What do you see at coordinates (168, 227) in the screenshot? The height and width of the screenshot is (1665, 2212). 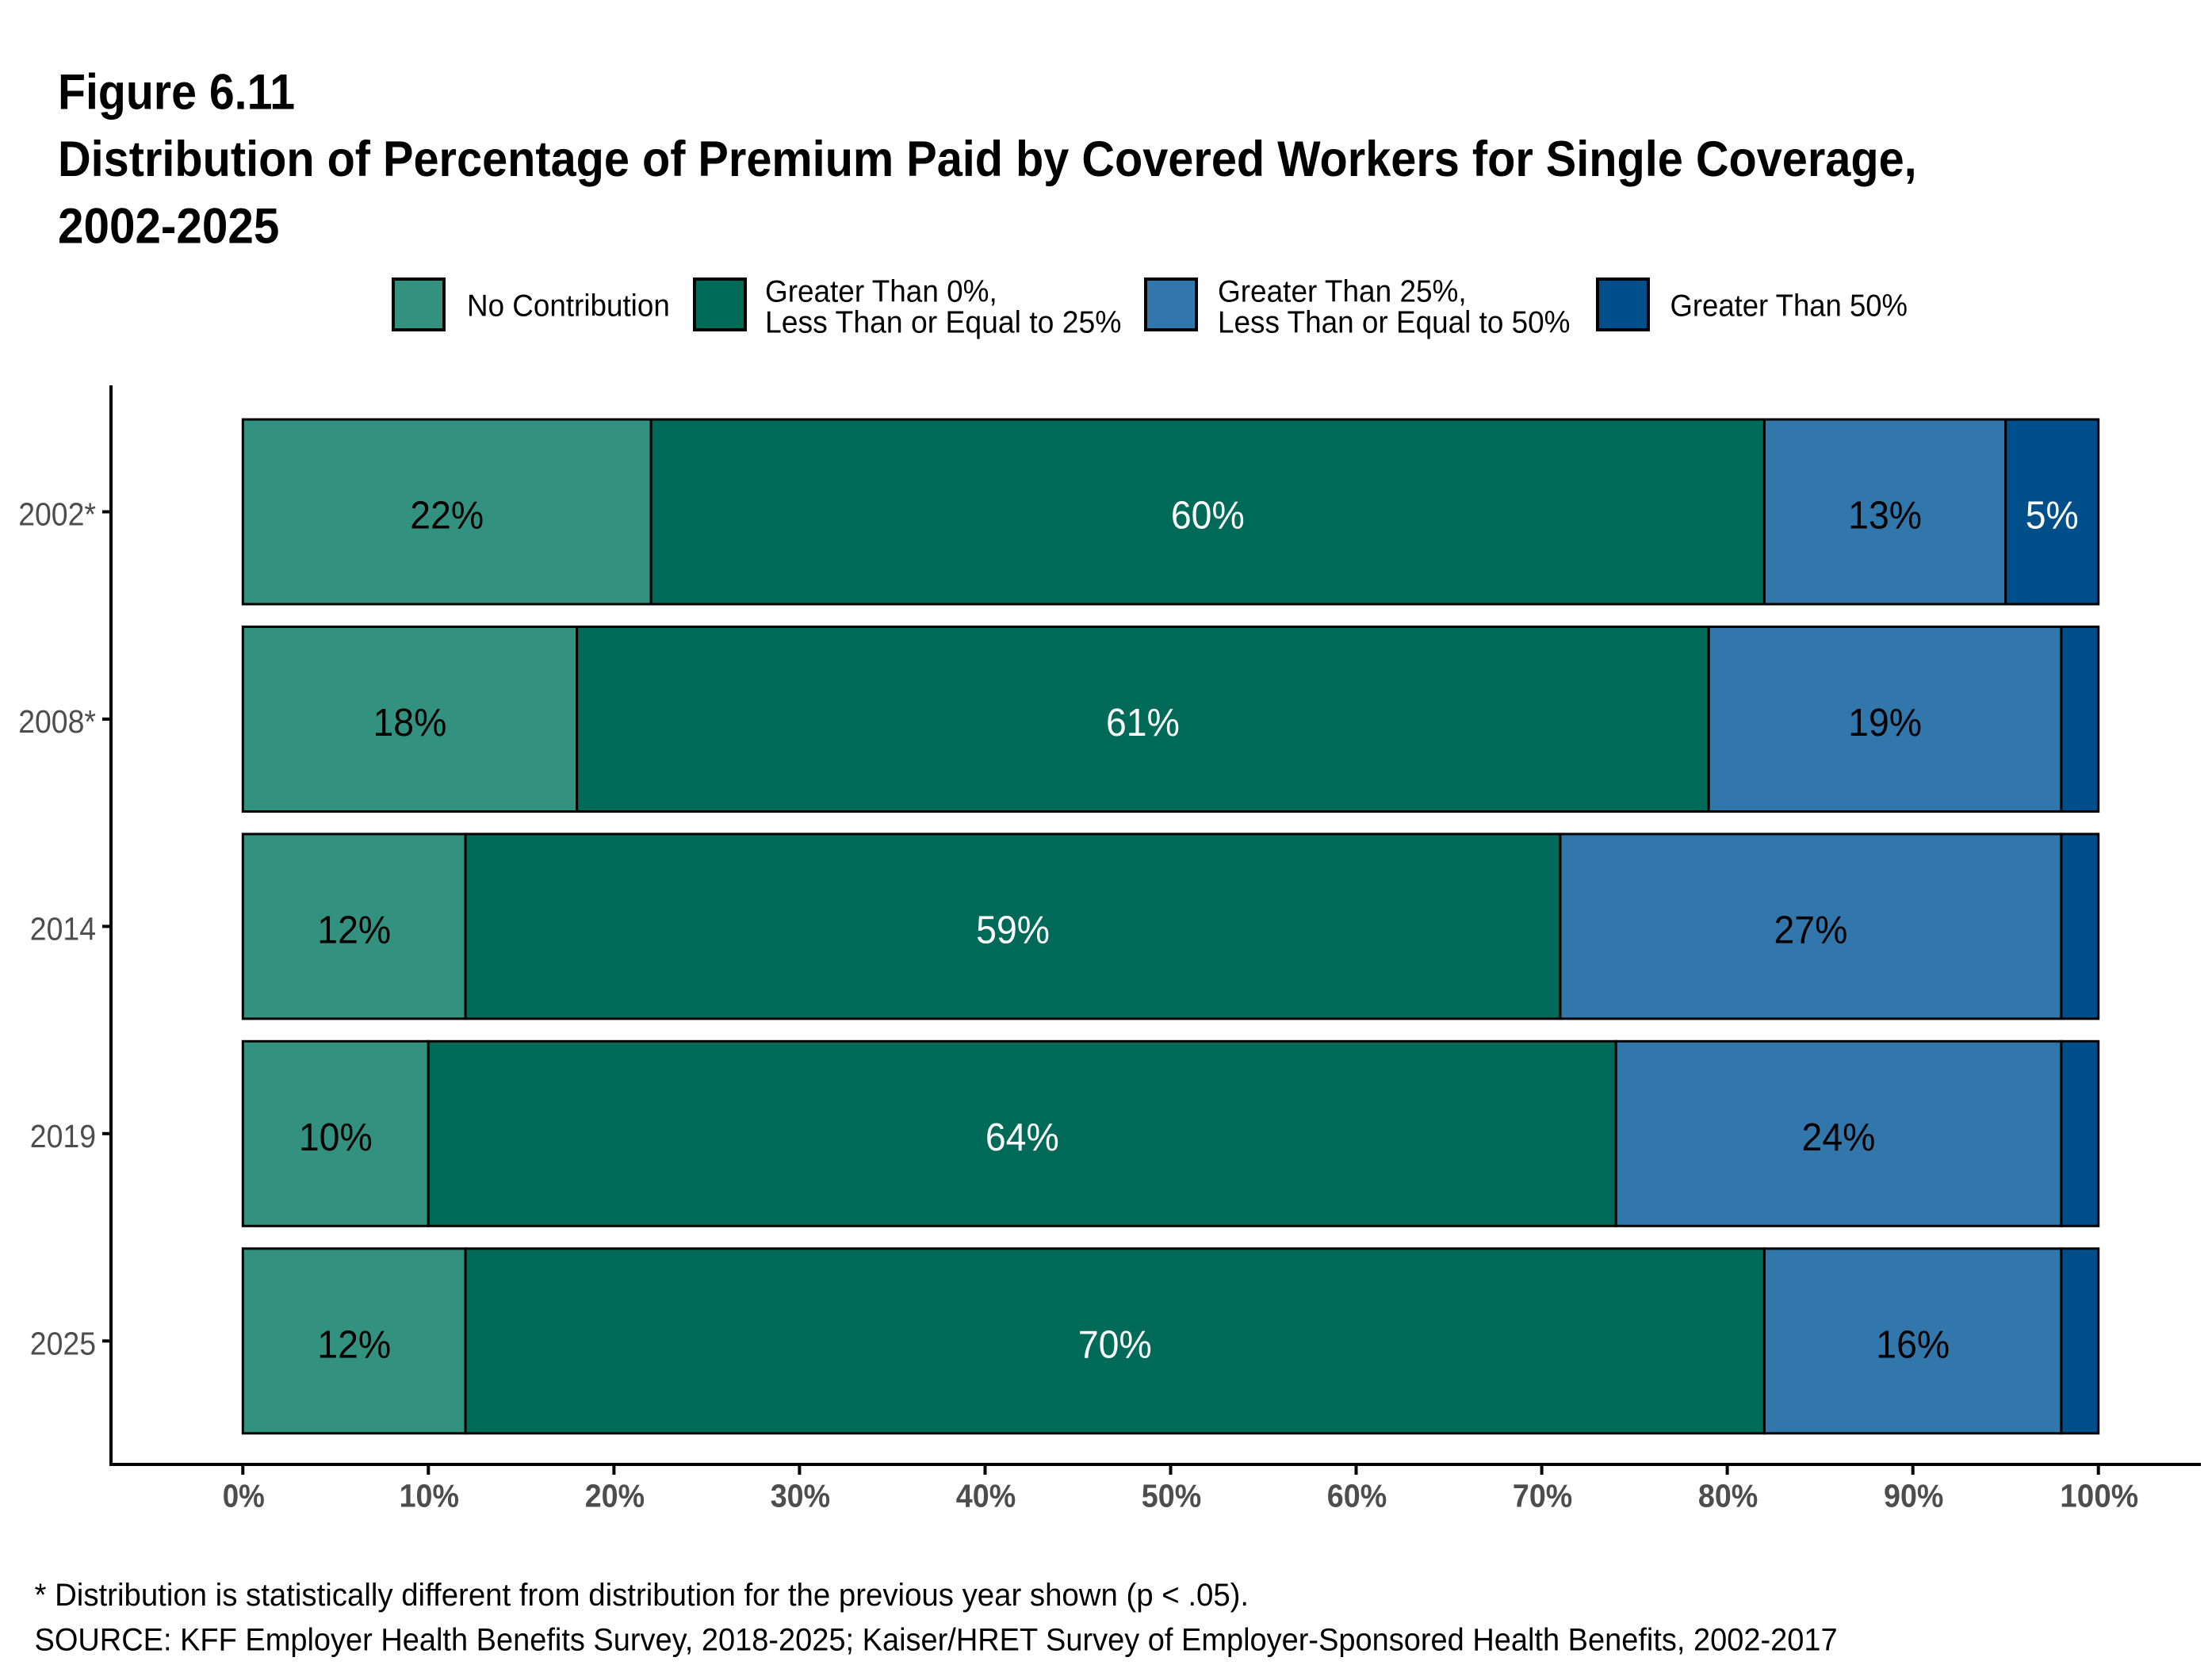 I see `svg-text: 2002-2025` at bounding box center [168, 227].